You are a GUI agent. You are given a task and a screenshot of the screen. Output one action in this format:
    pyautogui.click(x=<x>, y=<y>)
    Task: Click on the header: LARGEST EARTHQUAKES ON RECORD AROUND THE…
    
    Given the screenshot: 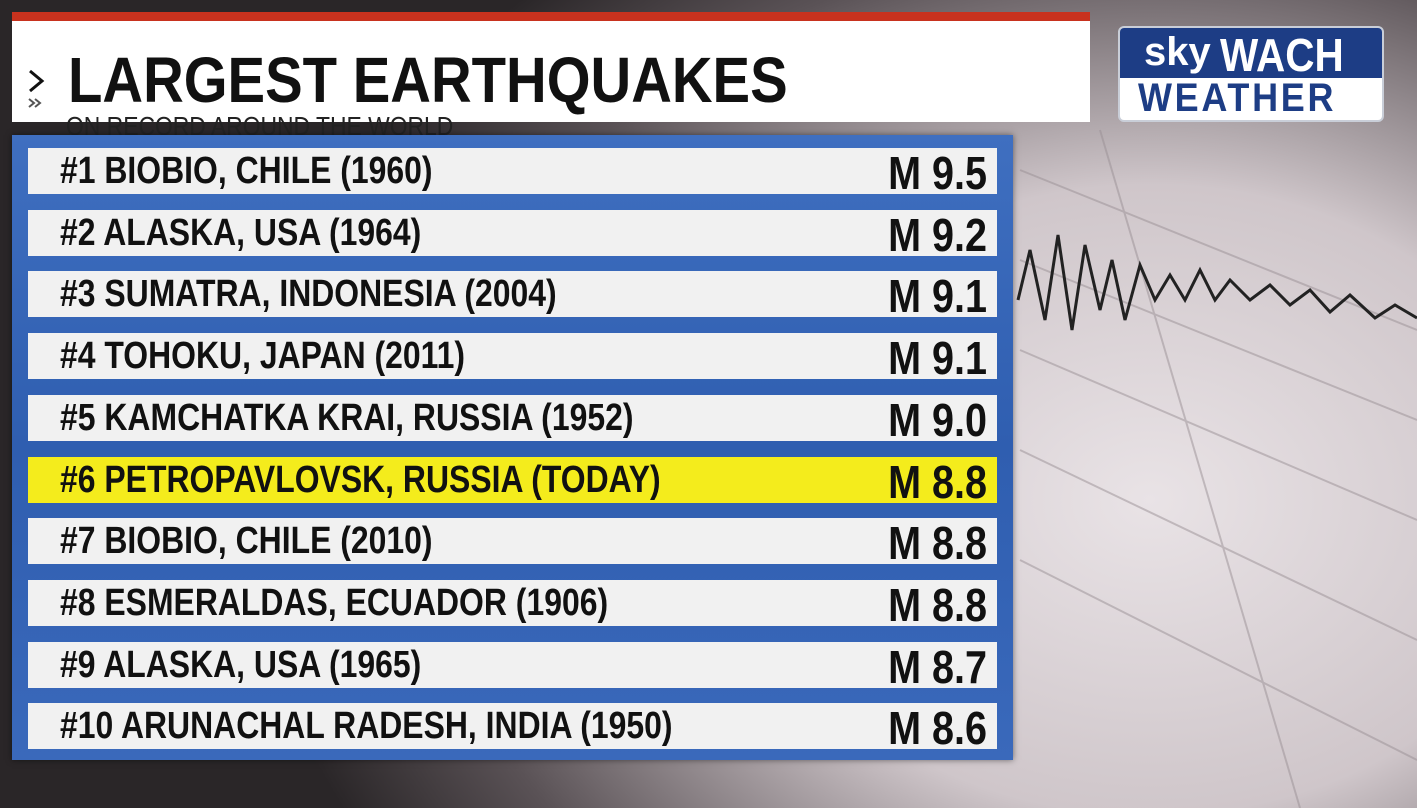 What is the action you would take?
    pyautogui.click(x=551, y=81)
    